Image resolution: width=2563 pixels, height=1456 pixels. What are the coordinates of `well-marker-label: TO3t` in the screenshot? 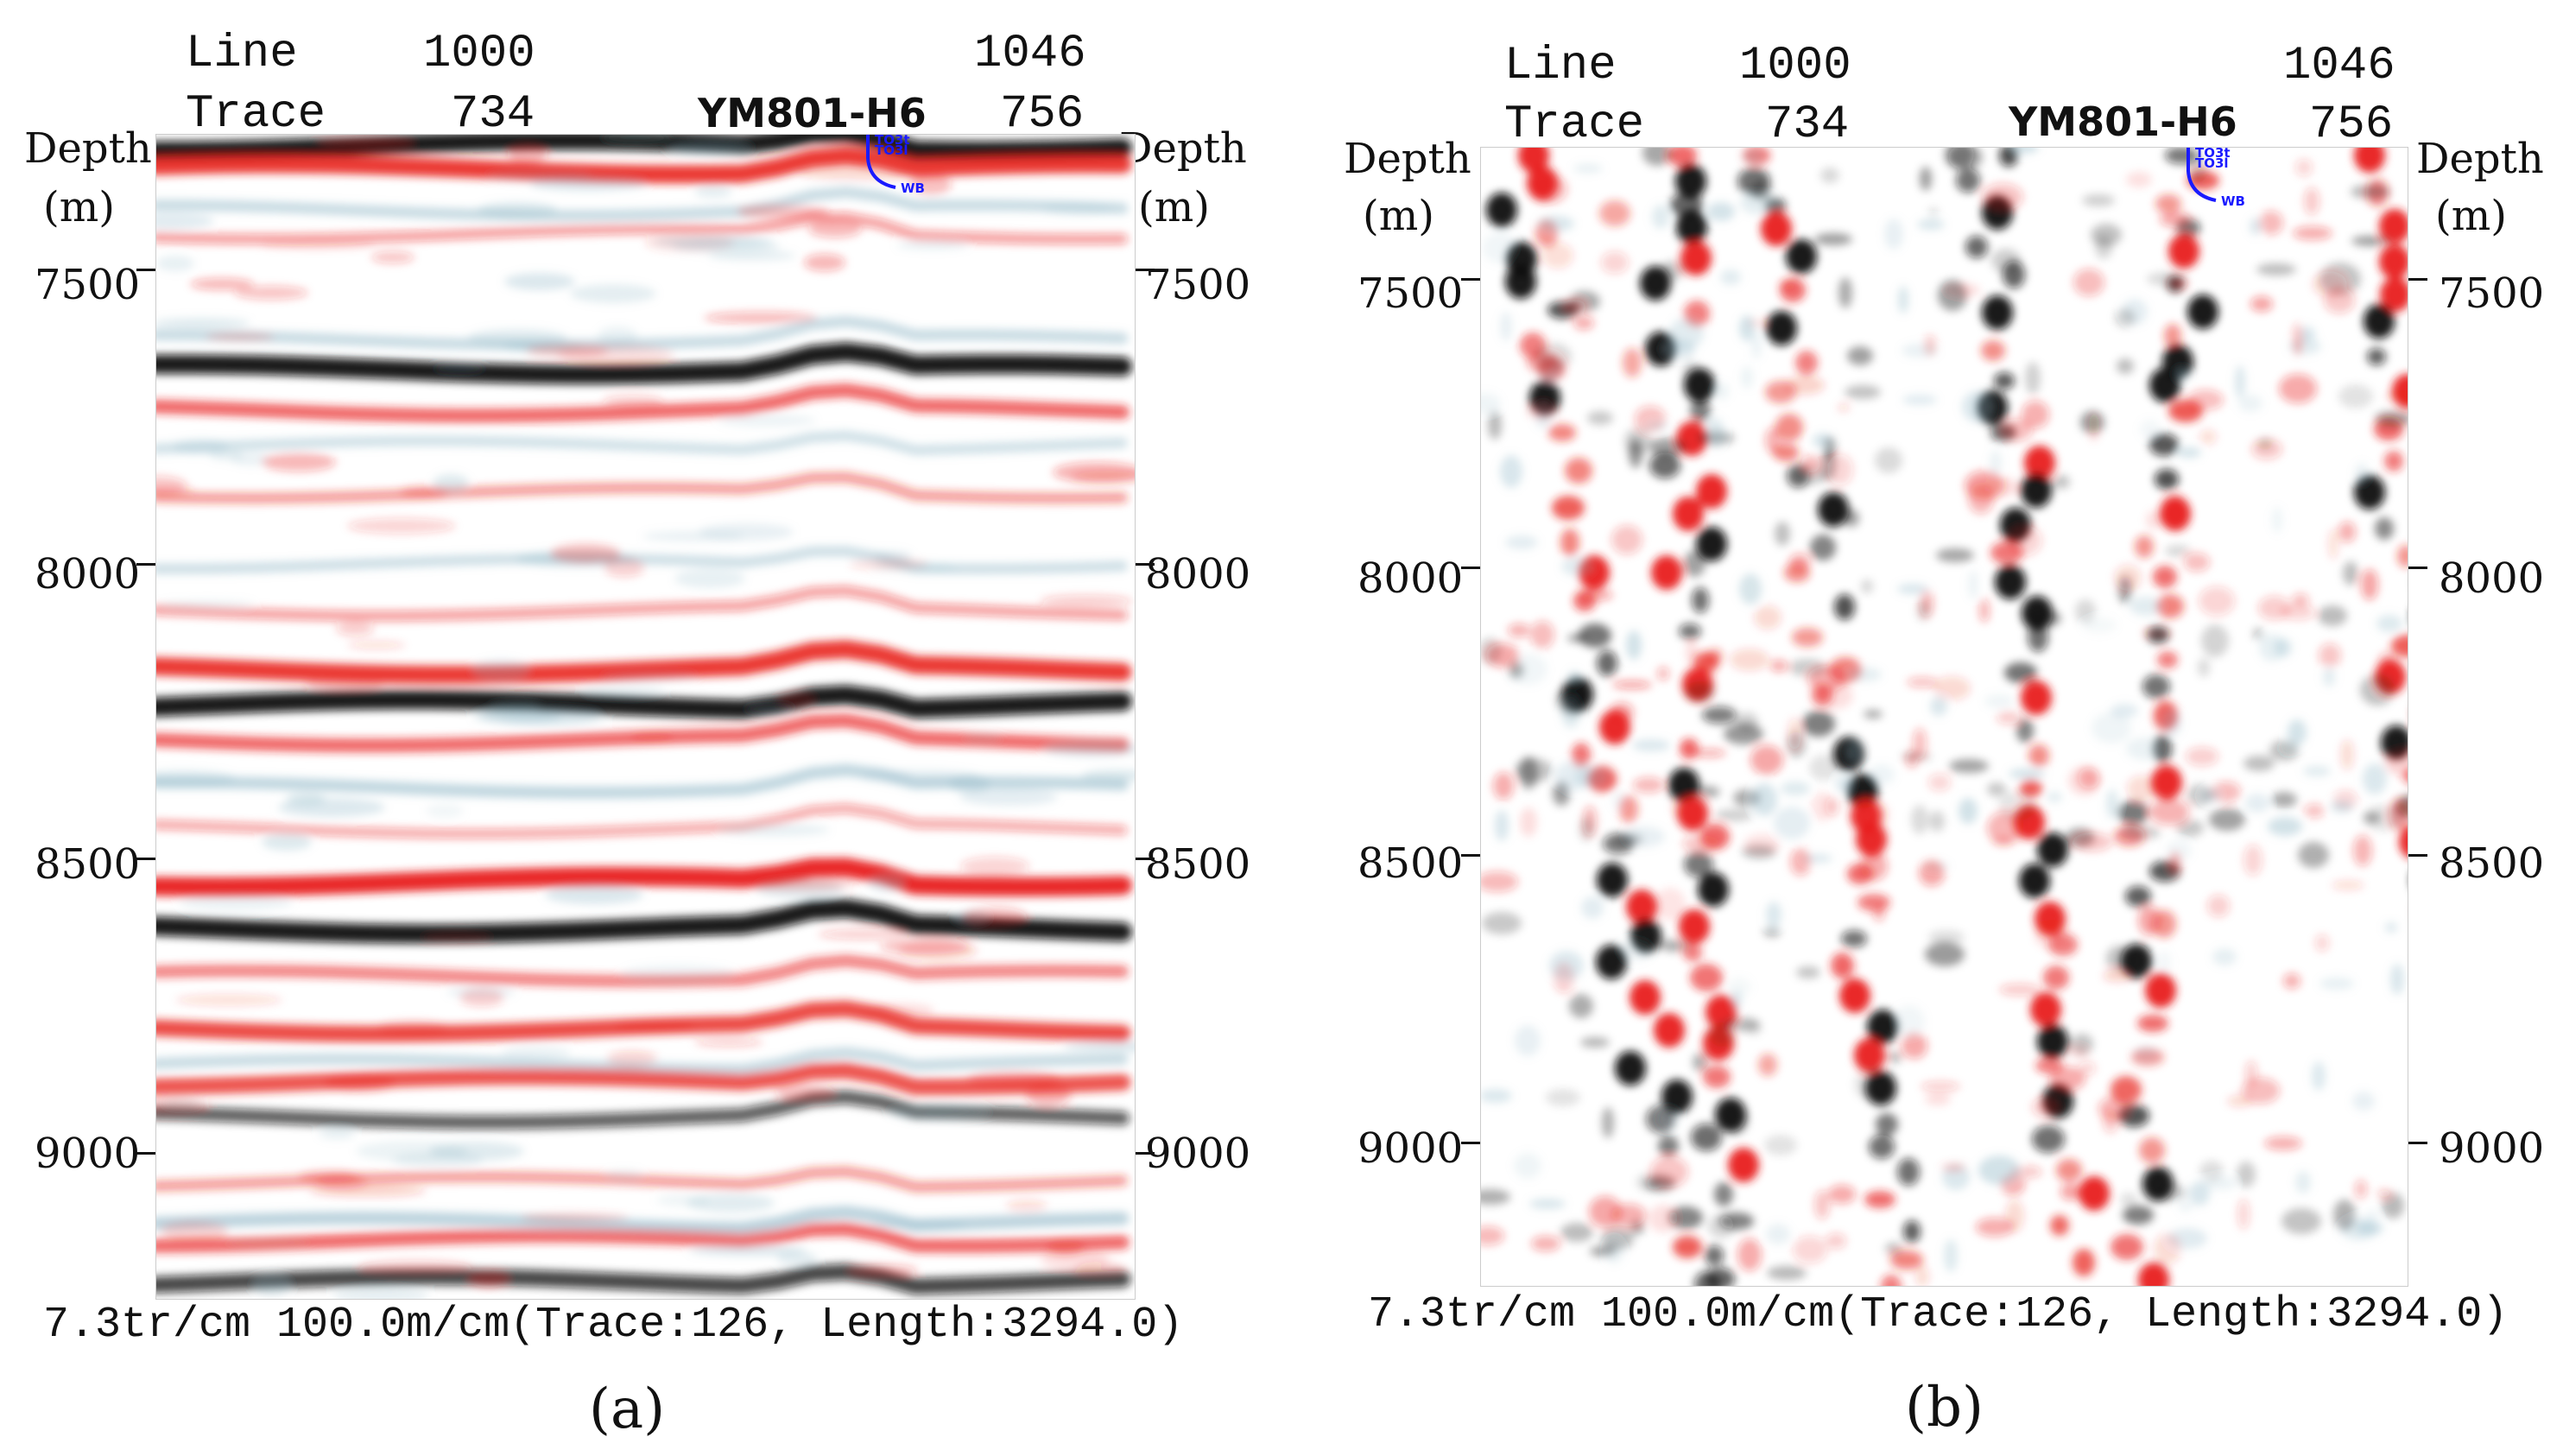 It's located at (893, 141).